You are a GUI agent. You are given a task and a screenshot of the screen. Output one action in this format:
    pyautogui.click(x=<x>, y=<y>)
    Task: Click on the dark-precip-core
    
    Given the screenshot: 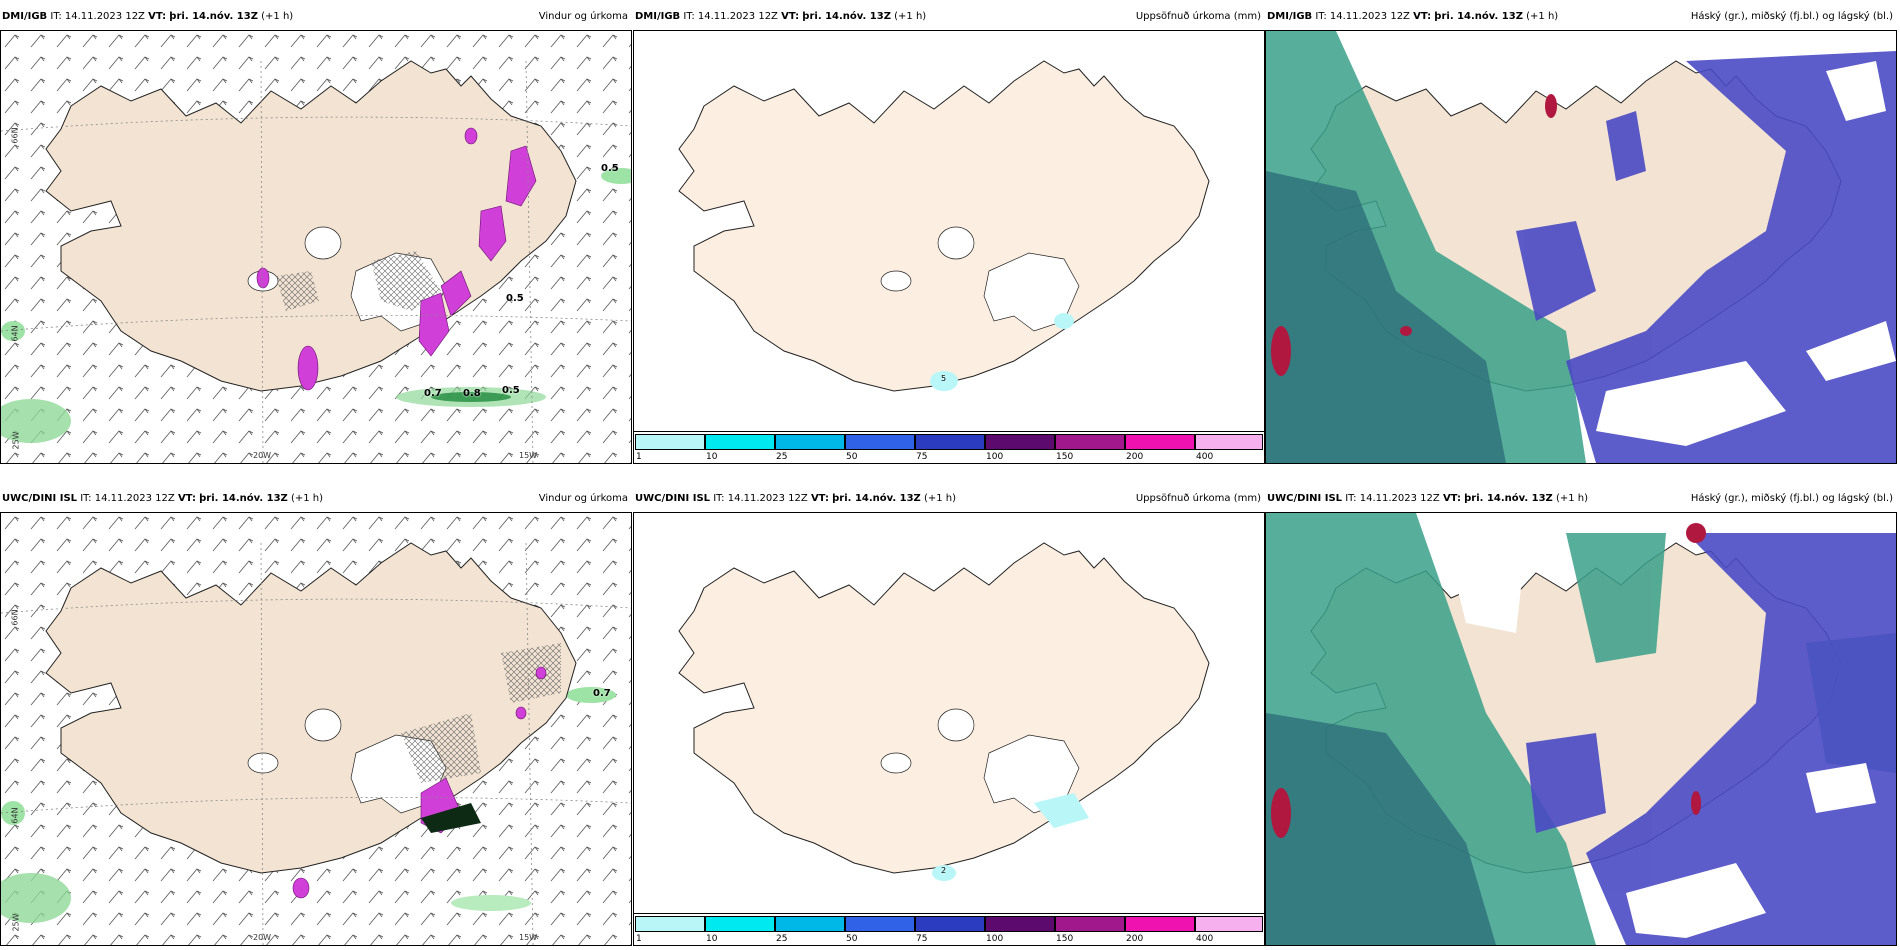 What is the action you would take?
    pyautogui.click(x=451, y=818)
    